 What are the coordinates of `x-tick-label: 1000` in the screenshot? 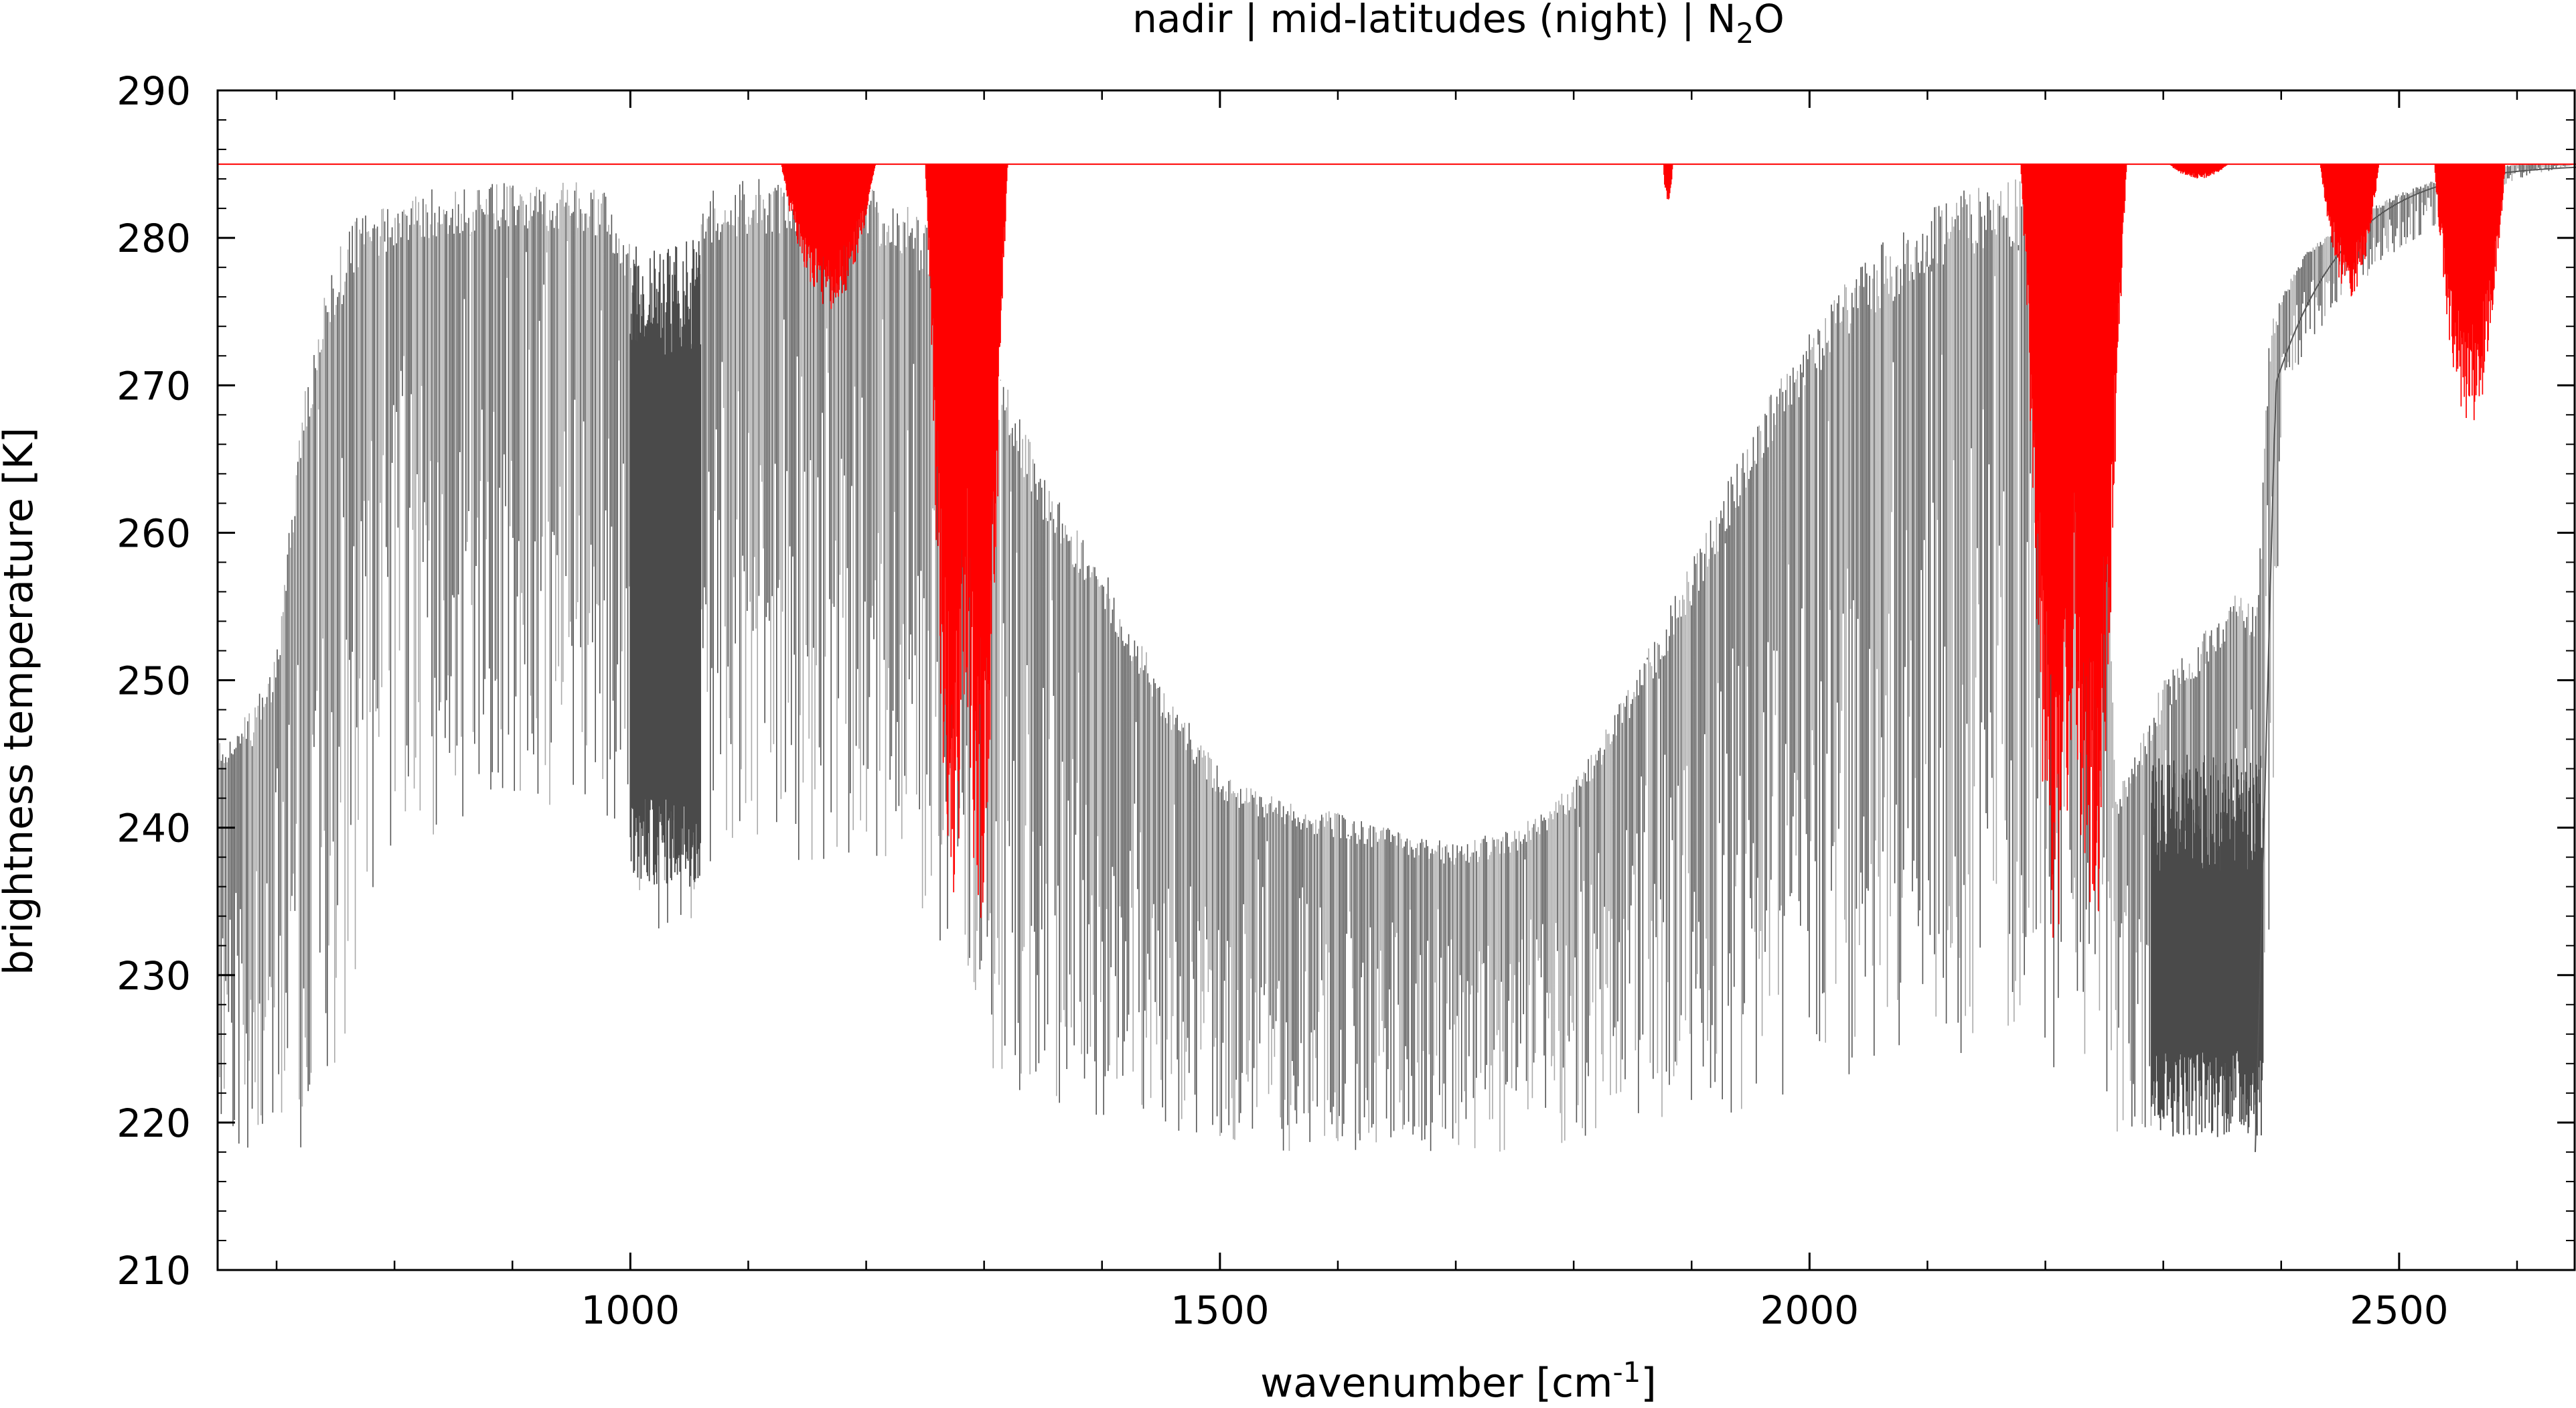 It's located at (630, 1310).